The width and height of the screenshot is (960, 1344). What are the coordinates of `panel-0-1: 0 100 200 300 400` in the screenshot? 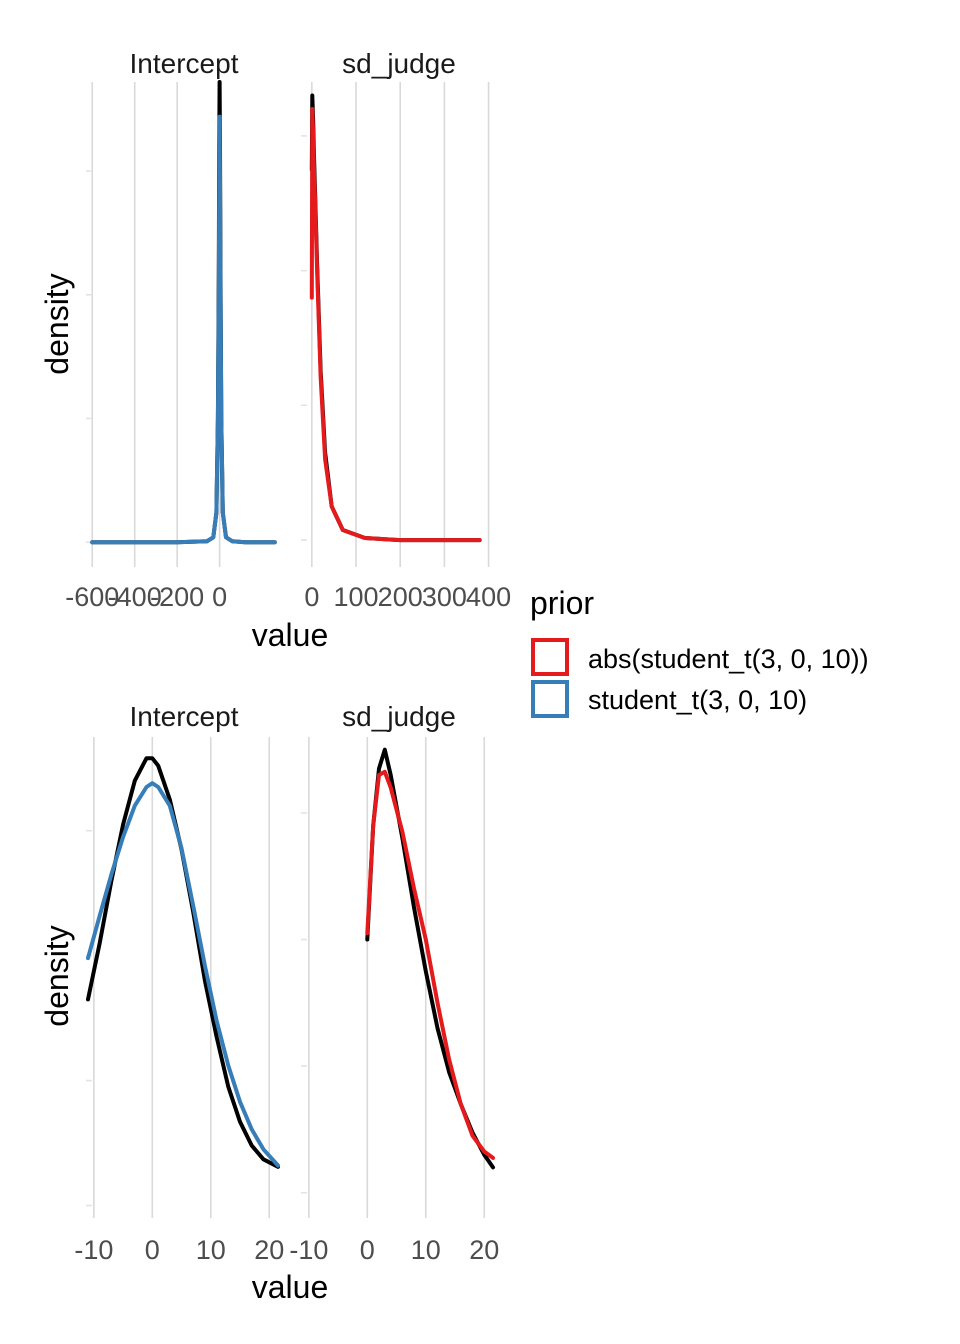 It's located at (406, 347).